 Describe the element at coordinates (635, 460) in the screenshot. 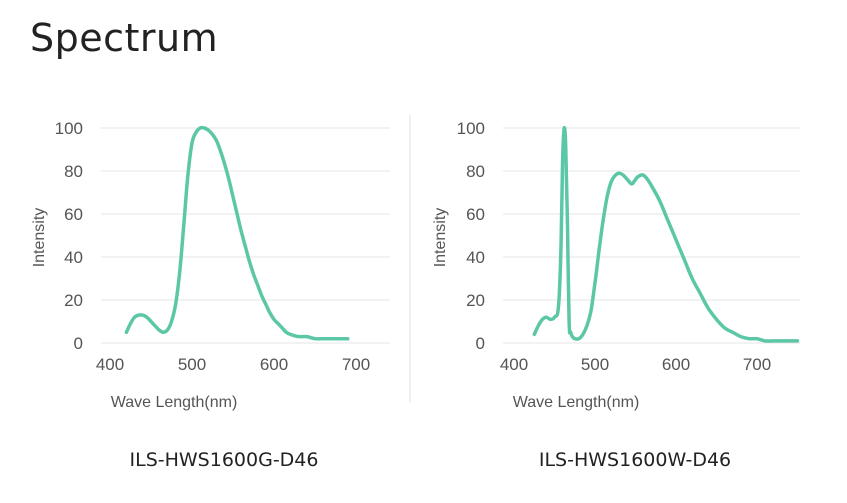

I see `chart-caption-hws1600w: ILS-HWS1600W-D46` at that location.